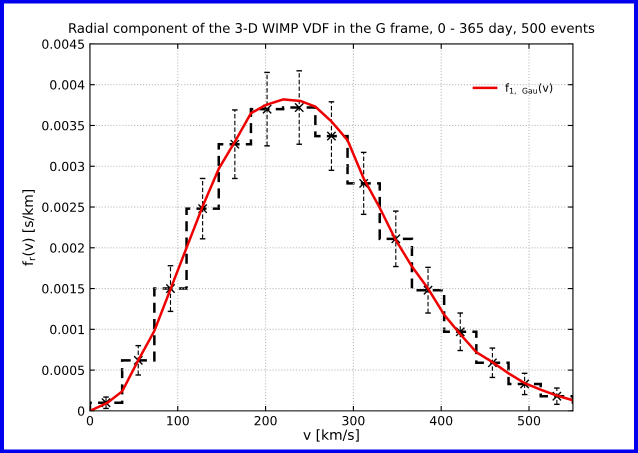 The width and height of the screenshot is (638, 453). I want to click on y-tick-label: 0, so click(81, 411).